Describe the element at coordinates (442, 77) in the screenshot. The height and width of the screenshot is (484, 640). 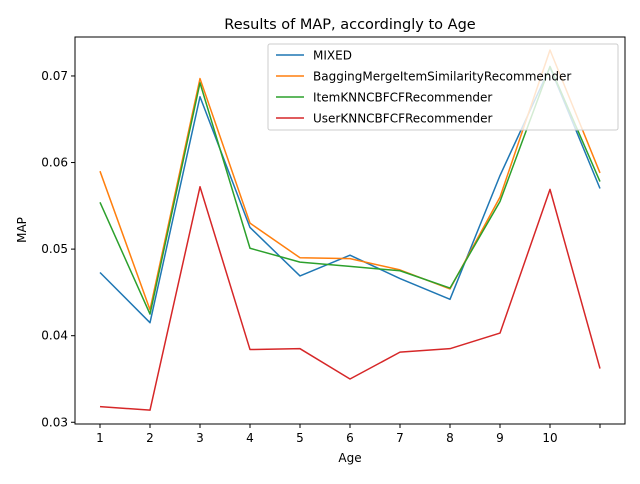
I see `legend-label: BaggingMergeItemSimilarityRecommender` at that location.